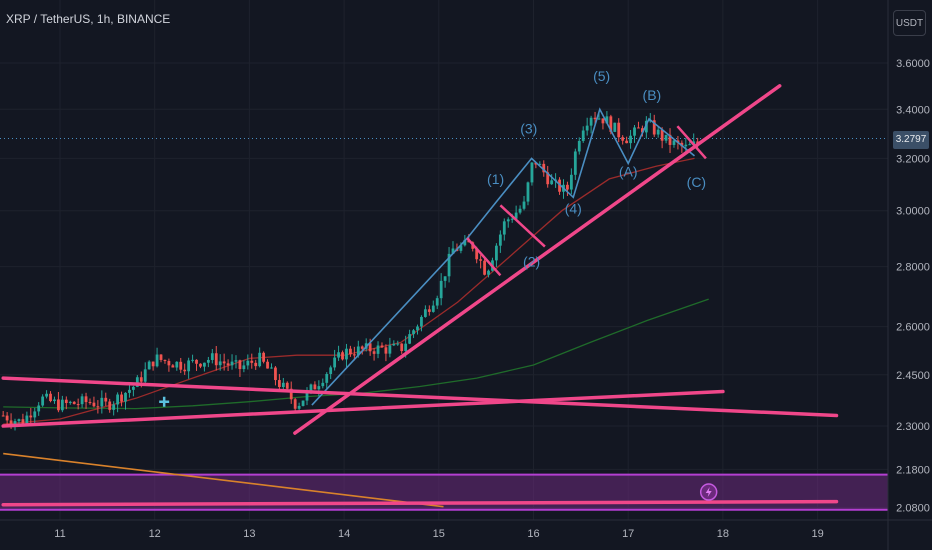 Image resolution: width=932 pixels, height=550 pixels. I want to click on last-price-tag: 3.2797, so click(911, 140).